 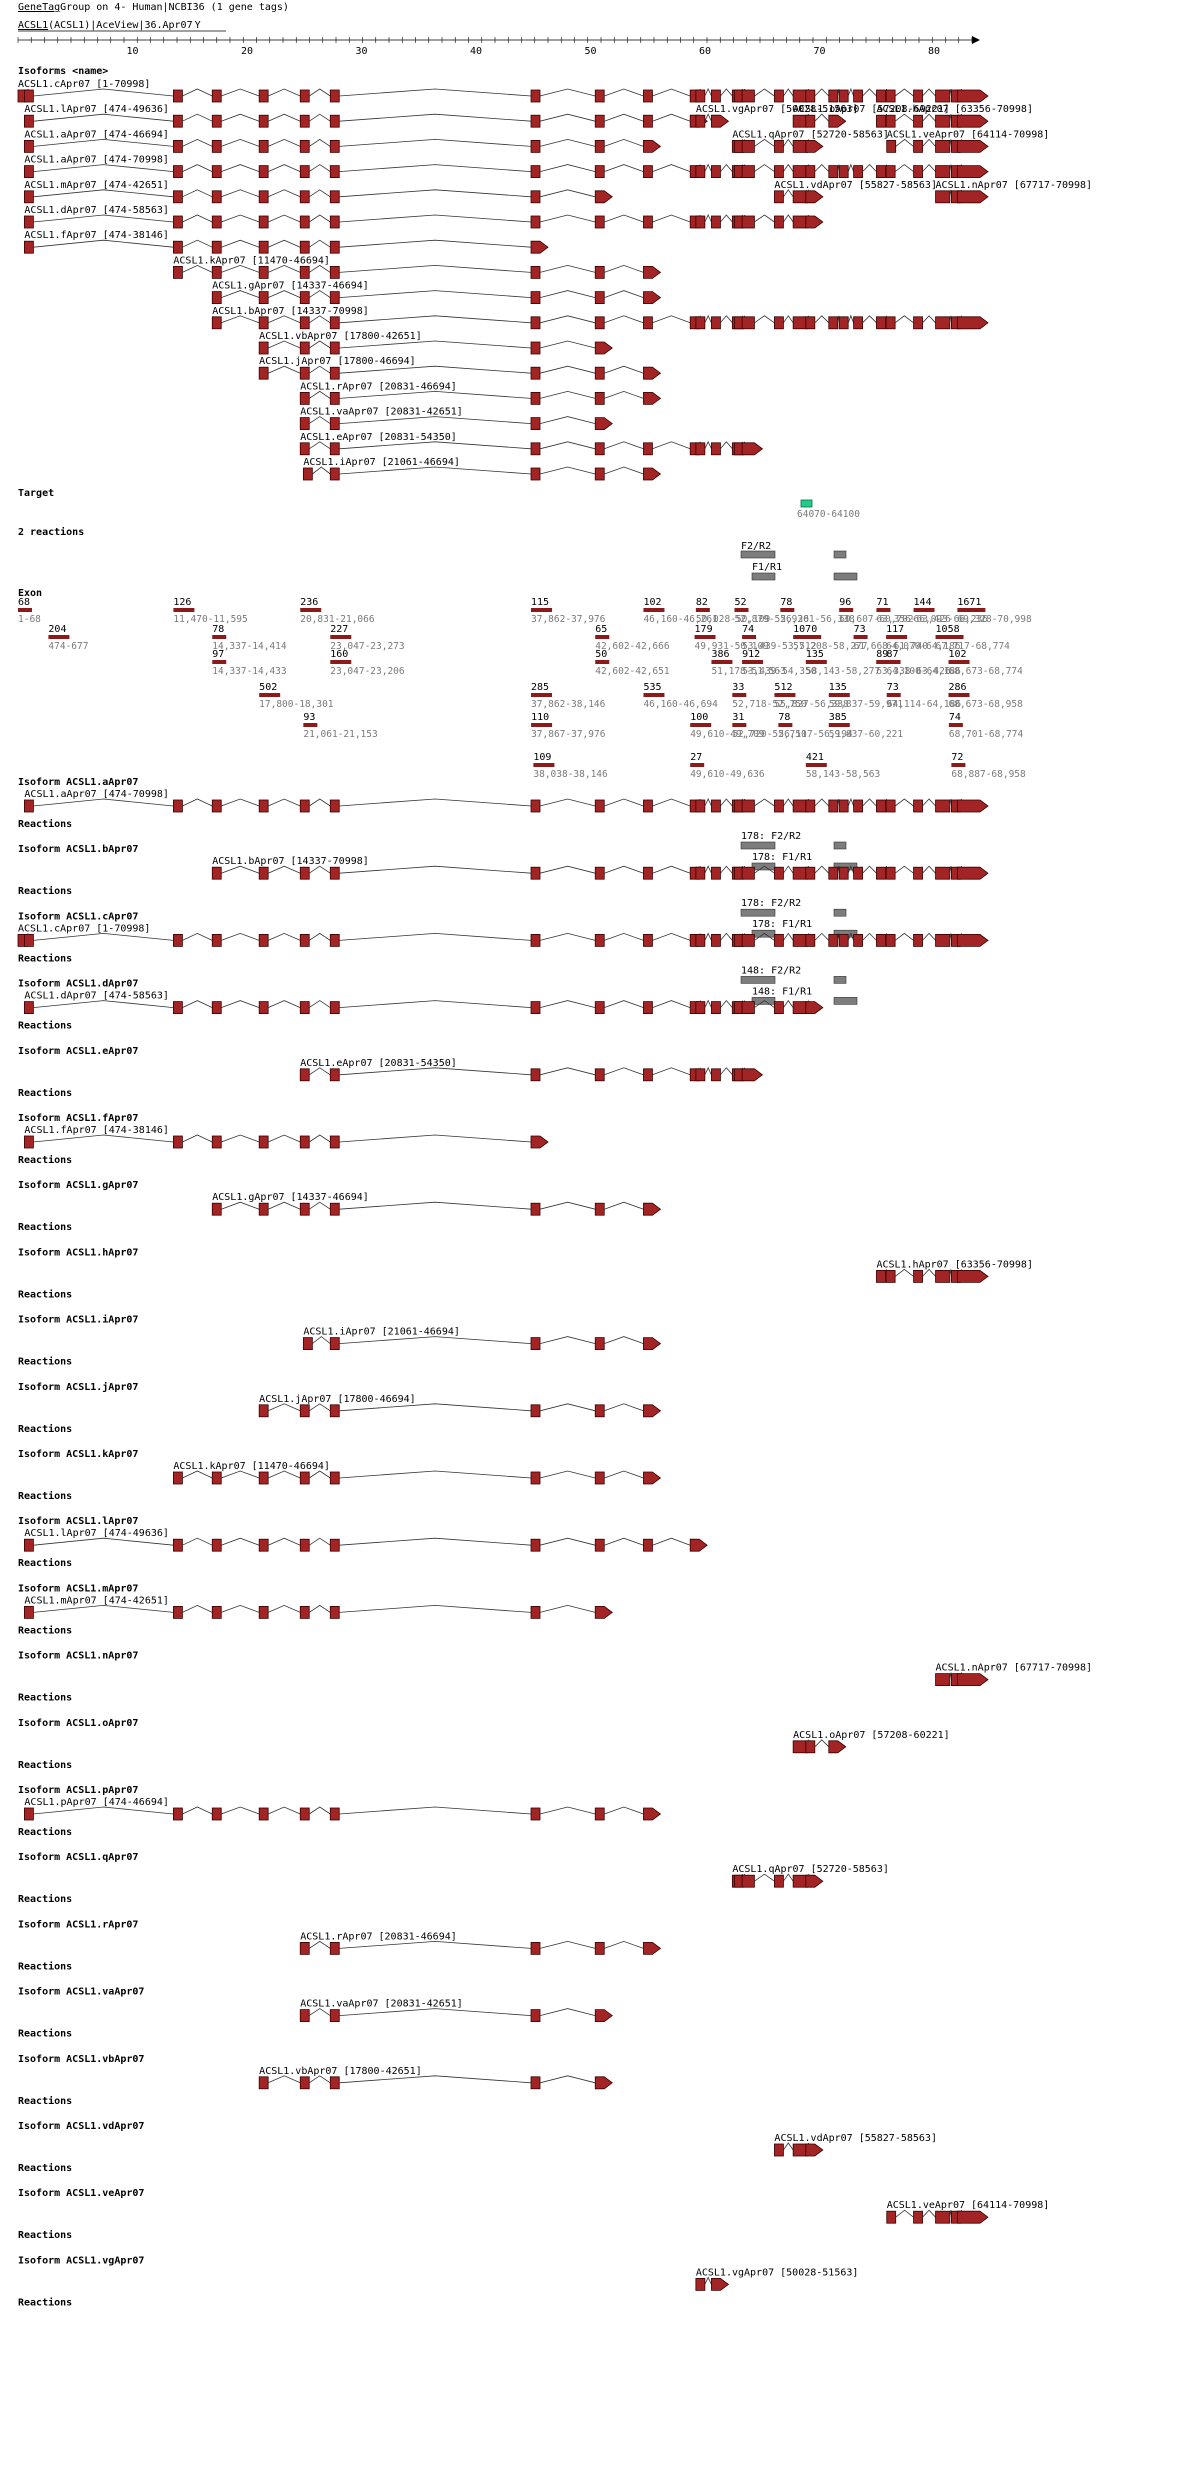 What do you see at coordinates (81, 2193) in the screenshot?
I see `isoform-section-title: Isoform ACSL1.veApr07` at bounding box center [81, 2193].